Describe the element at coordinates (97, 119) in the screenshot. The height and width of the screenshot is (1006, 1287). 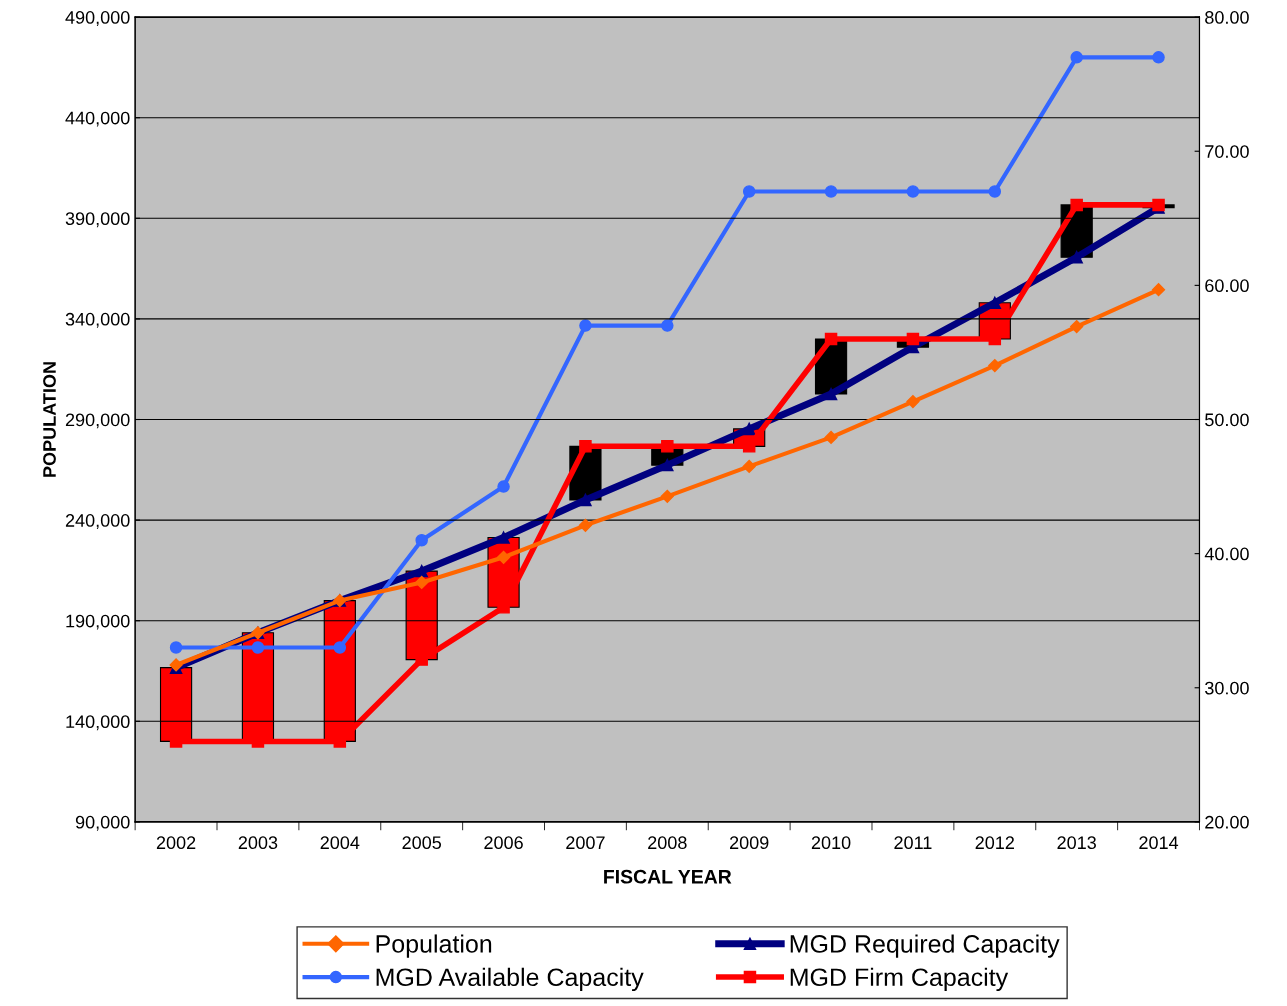
I see `y-tick-label: 440,000` at that location.